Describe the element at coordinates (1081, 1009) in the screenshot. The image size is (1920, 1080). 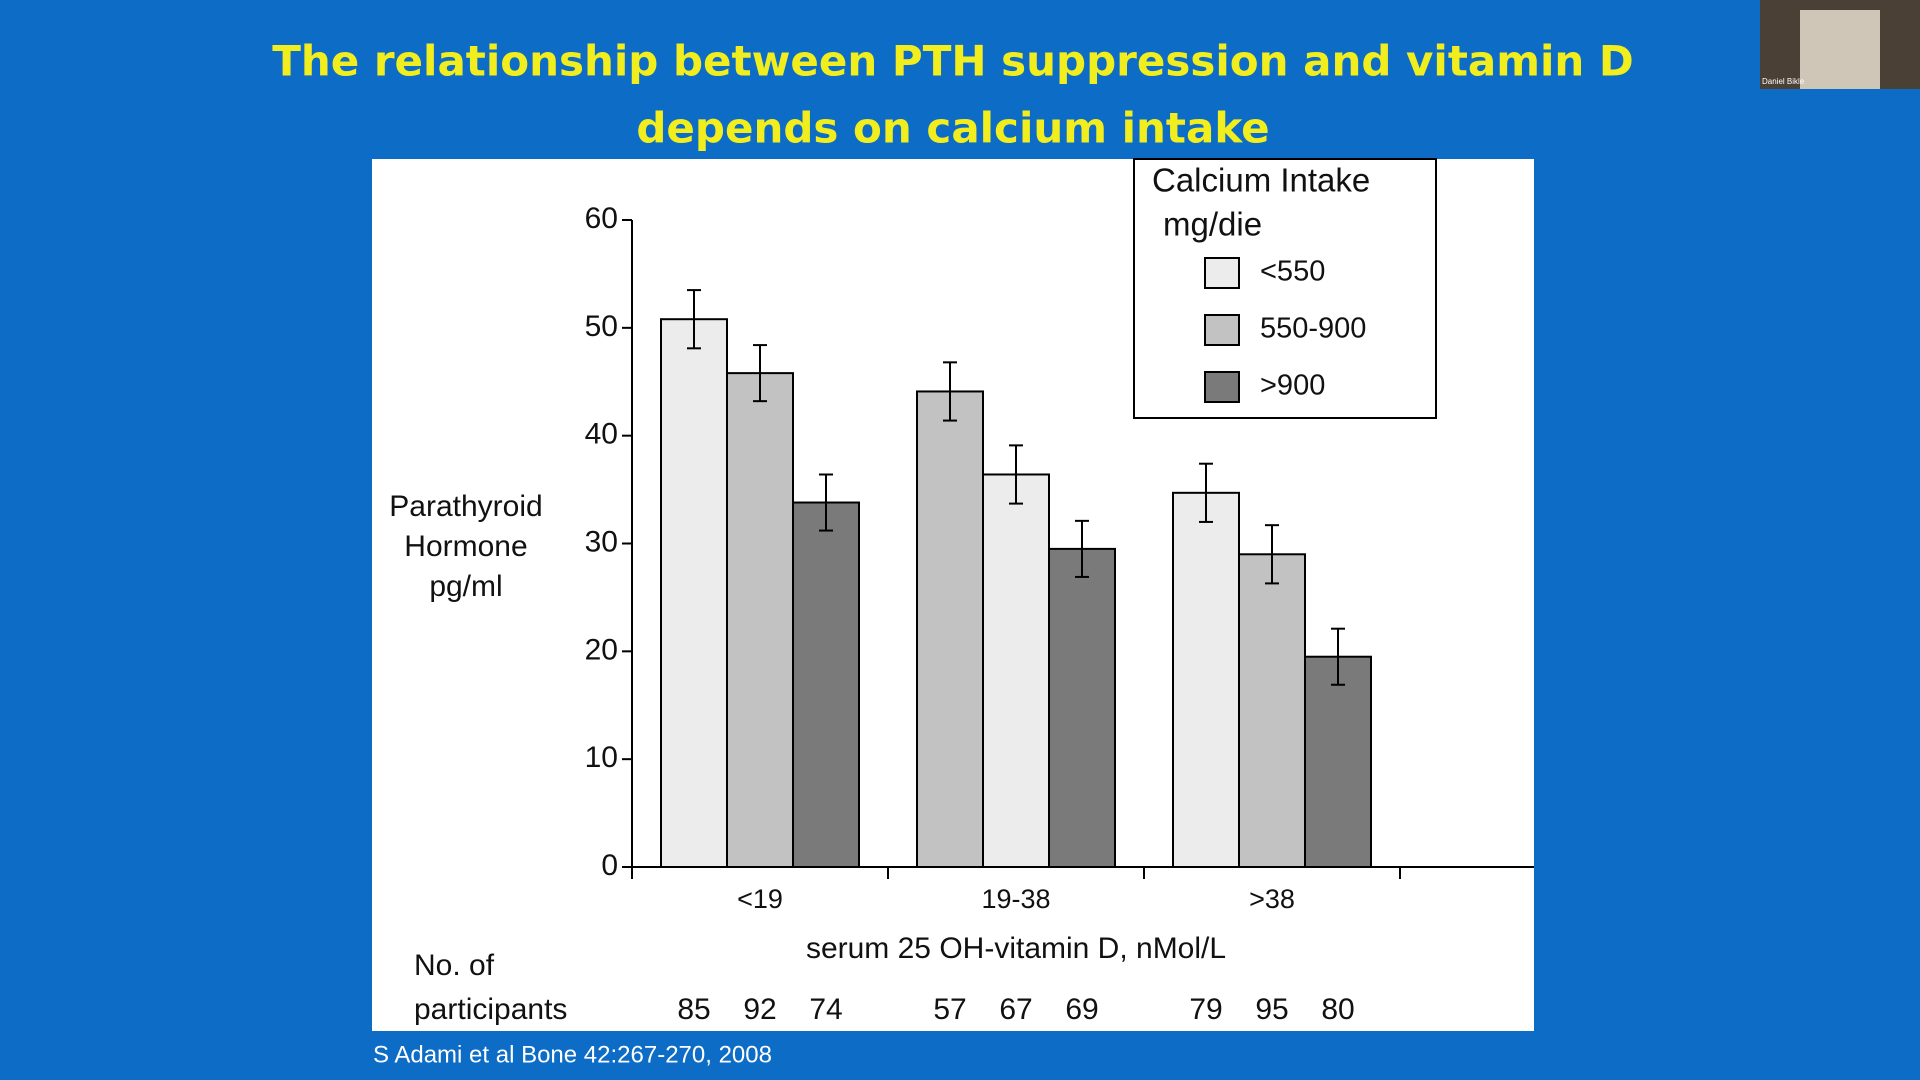
I see `participant-count: 69` at that location.